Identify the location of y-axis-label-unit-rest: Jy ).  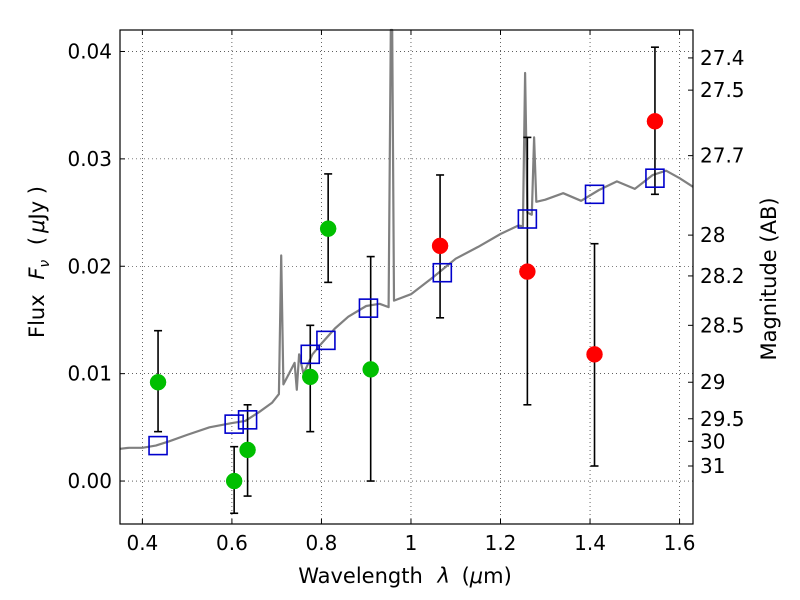
(37, 204).